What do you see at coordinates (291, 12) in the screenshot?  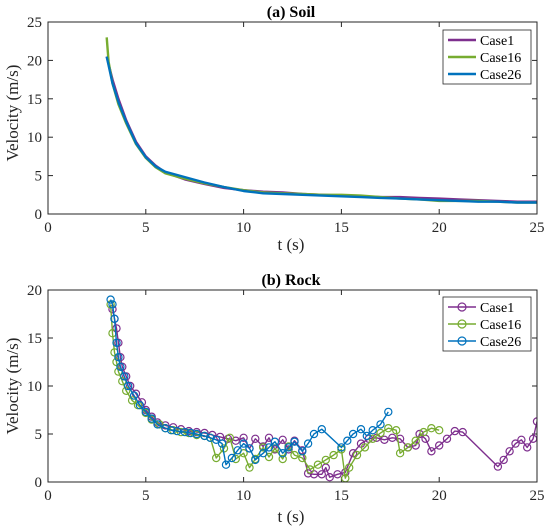 I see `chart-title: (a) Soil` at bounding box center [291, 12].